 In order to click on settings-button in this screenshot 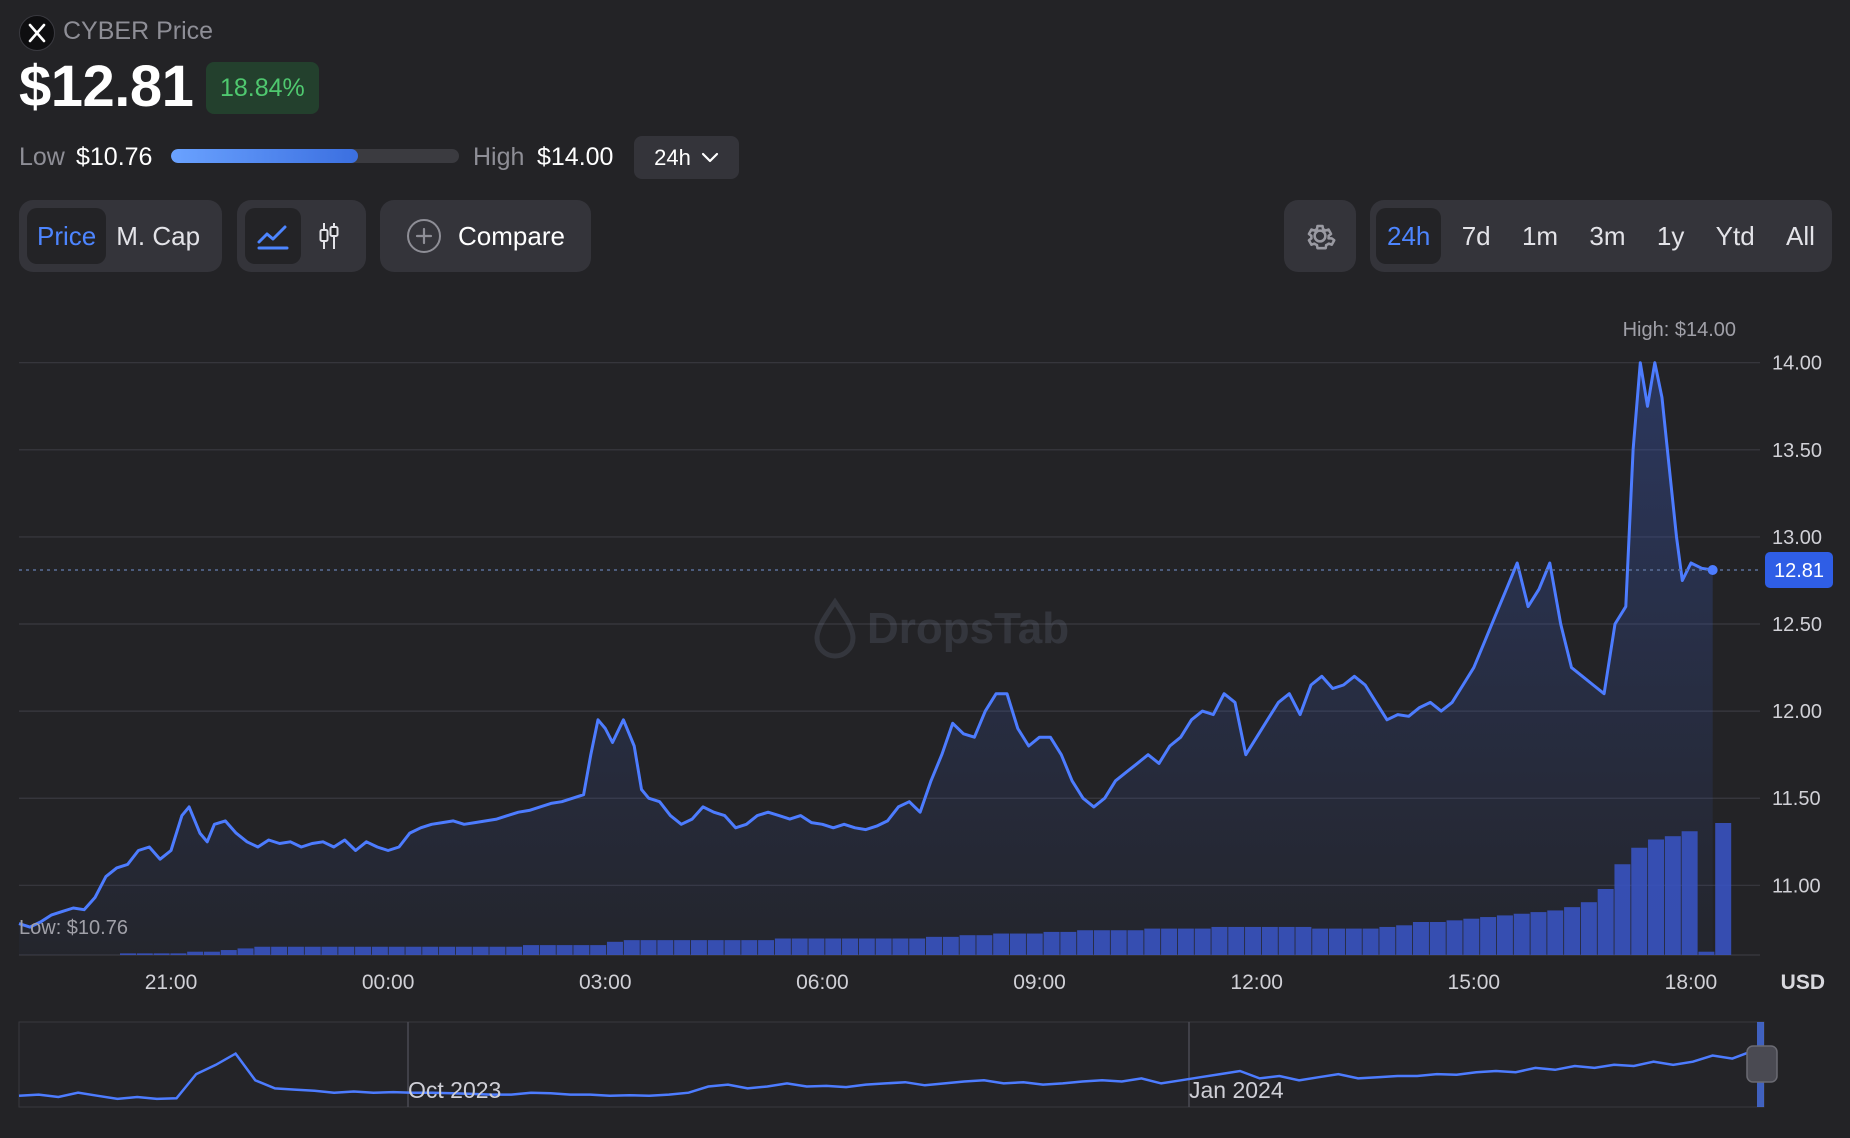, I will do `click(1320, 236)`.